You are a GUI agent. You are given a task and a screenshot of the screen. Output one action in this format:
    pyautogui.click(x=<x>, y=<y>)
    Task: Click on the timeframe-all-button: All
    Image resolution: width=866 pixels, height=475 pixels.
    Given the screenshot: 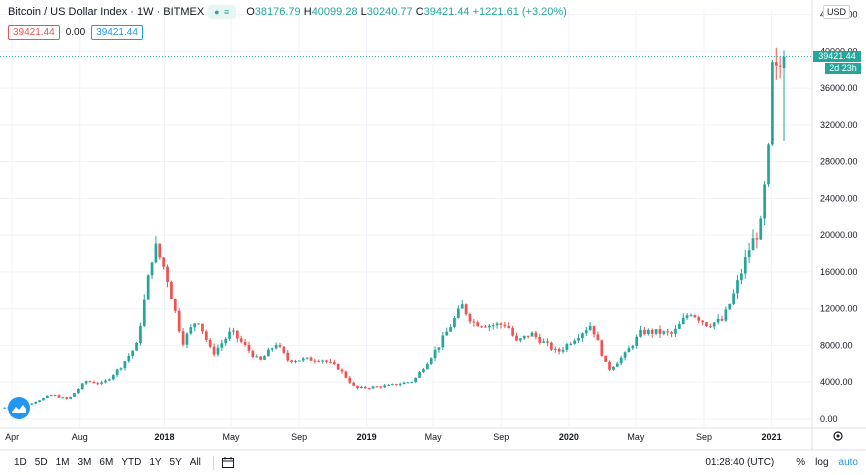 What is the action you would take?
    pyautogui.click(x=195, y=462)
    